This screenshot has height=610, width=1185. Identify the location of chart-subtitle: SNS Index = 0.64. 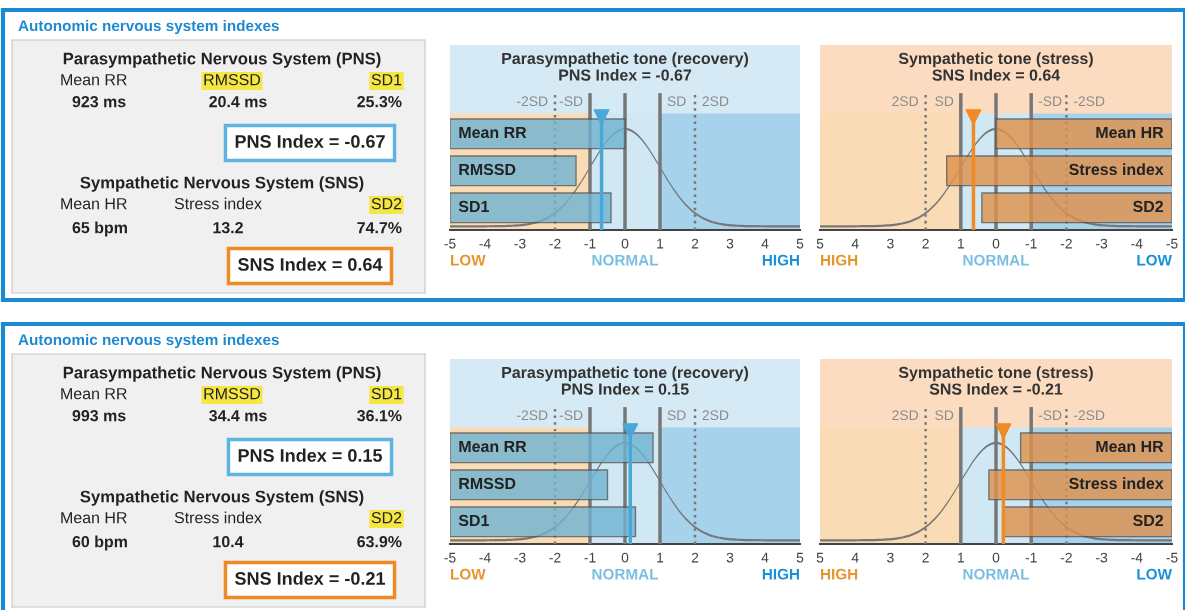
(996, 75).